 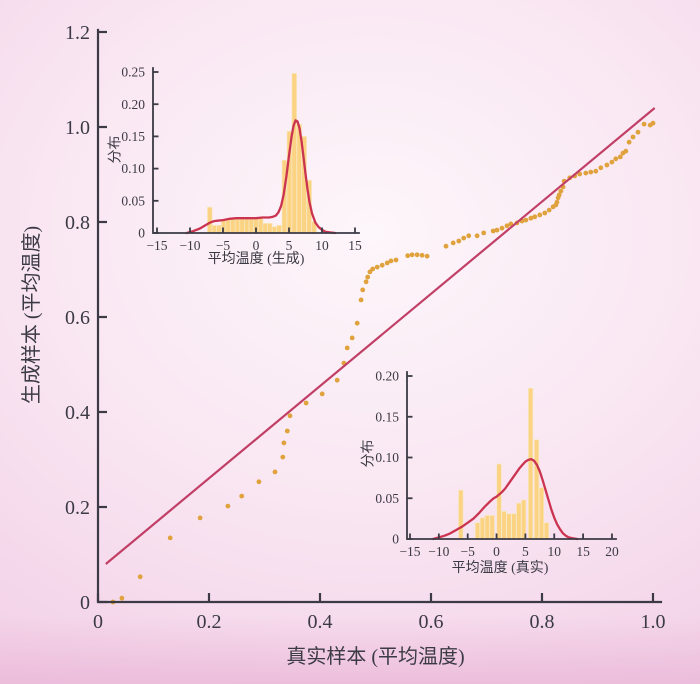 What do you see at coordinates (116, 149) in the screenshot?
I see `inset-generated-y-axis-label: 分布` at bounding box center [116, 149].